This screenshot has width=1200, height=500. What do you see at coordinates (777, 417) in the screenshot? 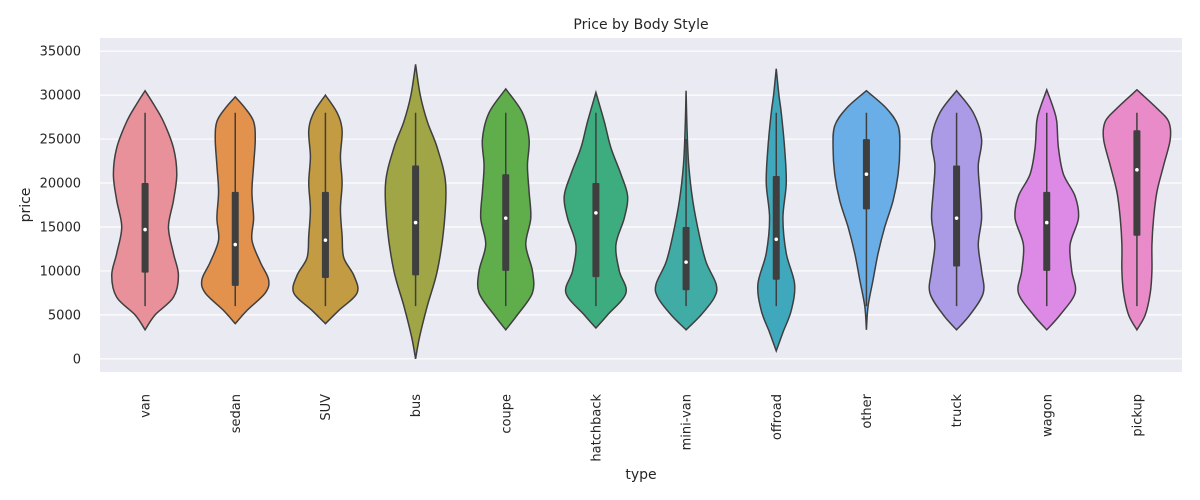
I see `x-tick-label: offroad` at bounding box center [777, 417].